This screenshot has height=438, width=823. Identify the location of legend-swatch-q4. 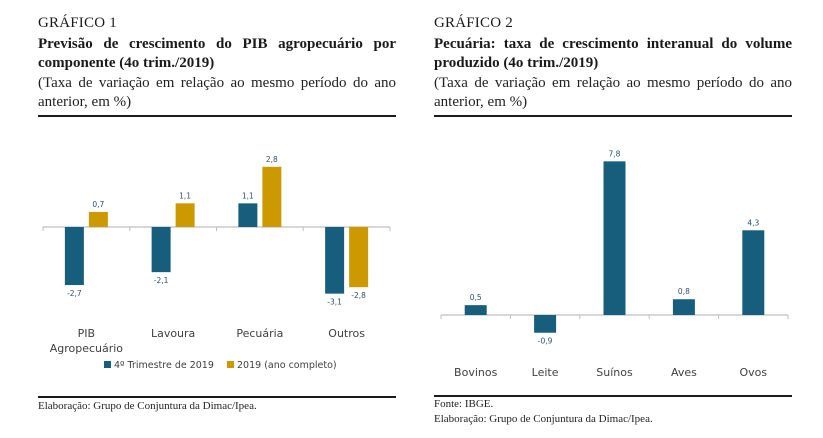
(107, 364).